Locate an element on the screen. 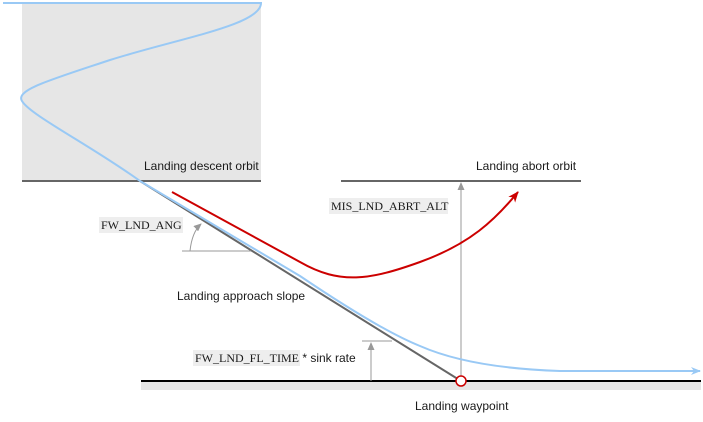  flare-param-bg is located at coordinates (246, 358).